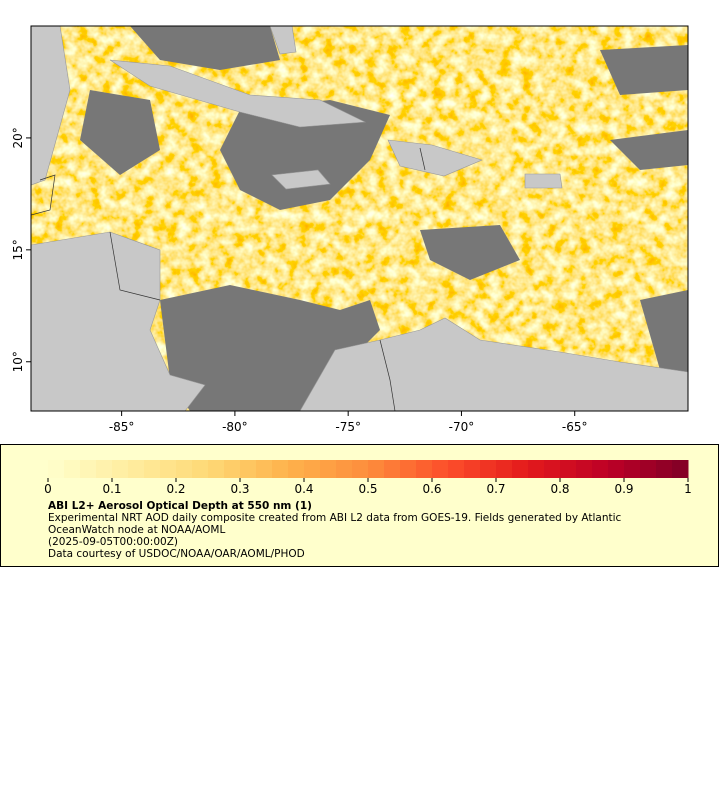 Image resolution: width=720 pixels, height=800 pixels. I want to click on colorbar-tick-label: 0.3, so click(239, 489).